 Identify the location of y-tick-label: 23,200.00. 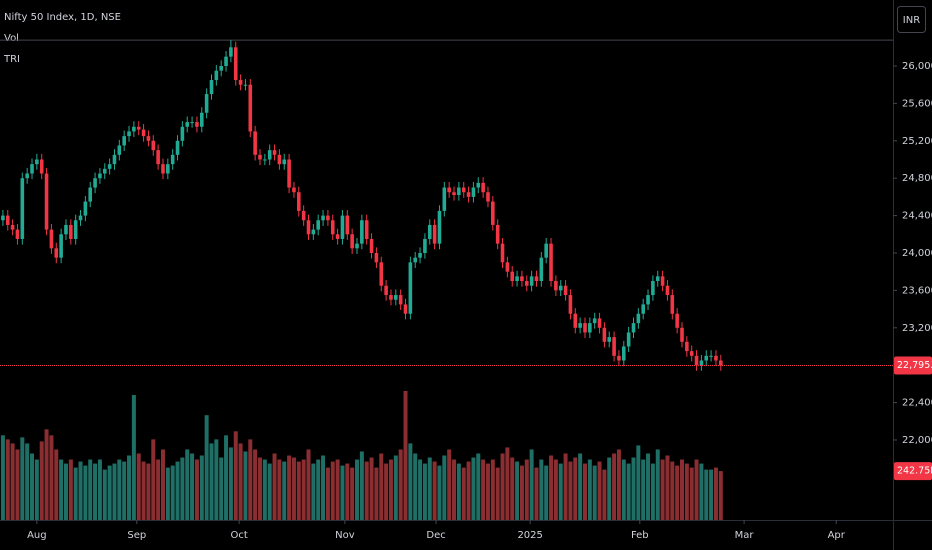
(917, 328).